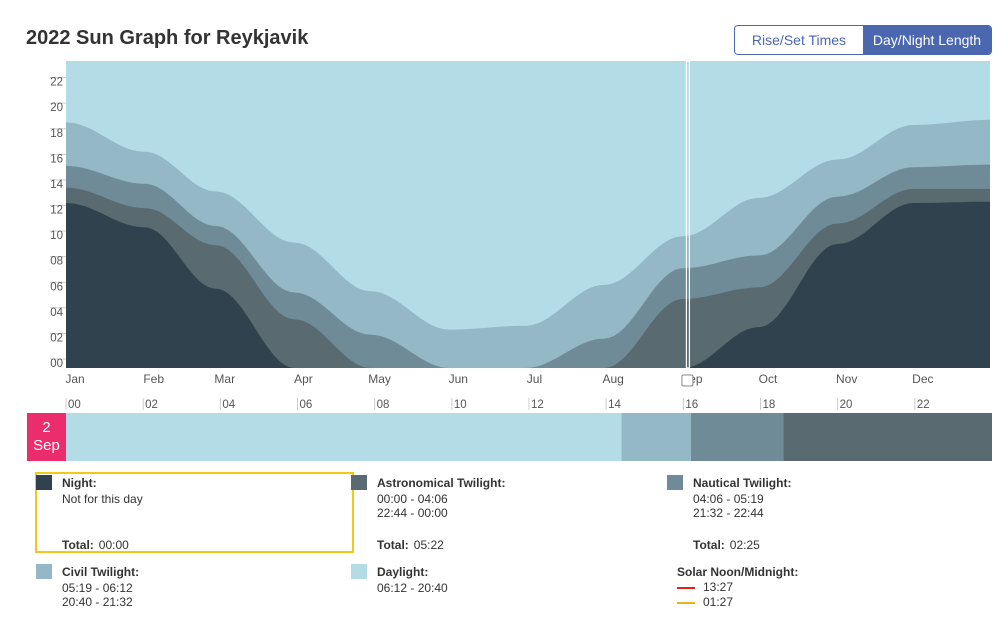  I want to click on y-tick-label: 04, so click(56, 313).